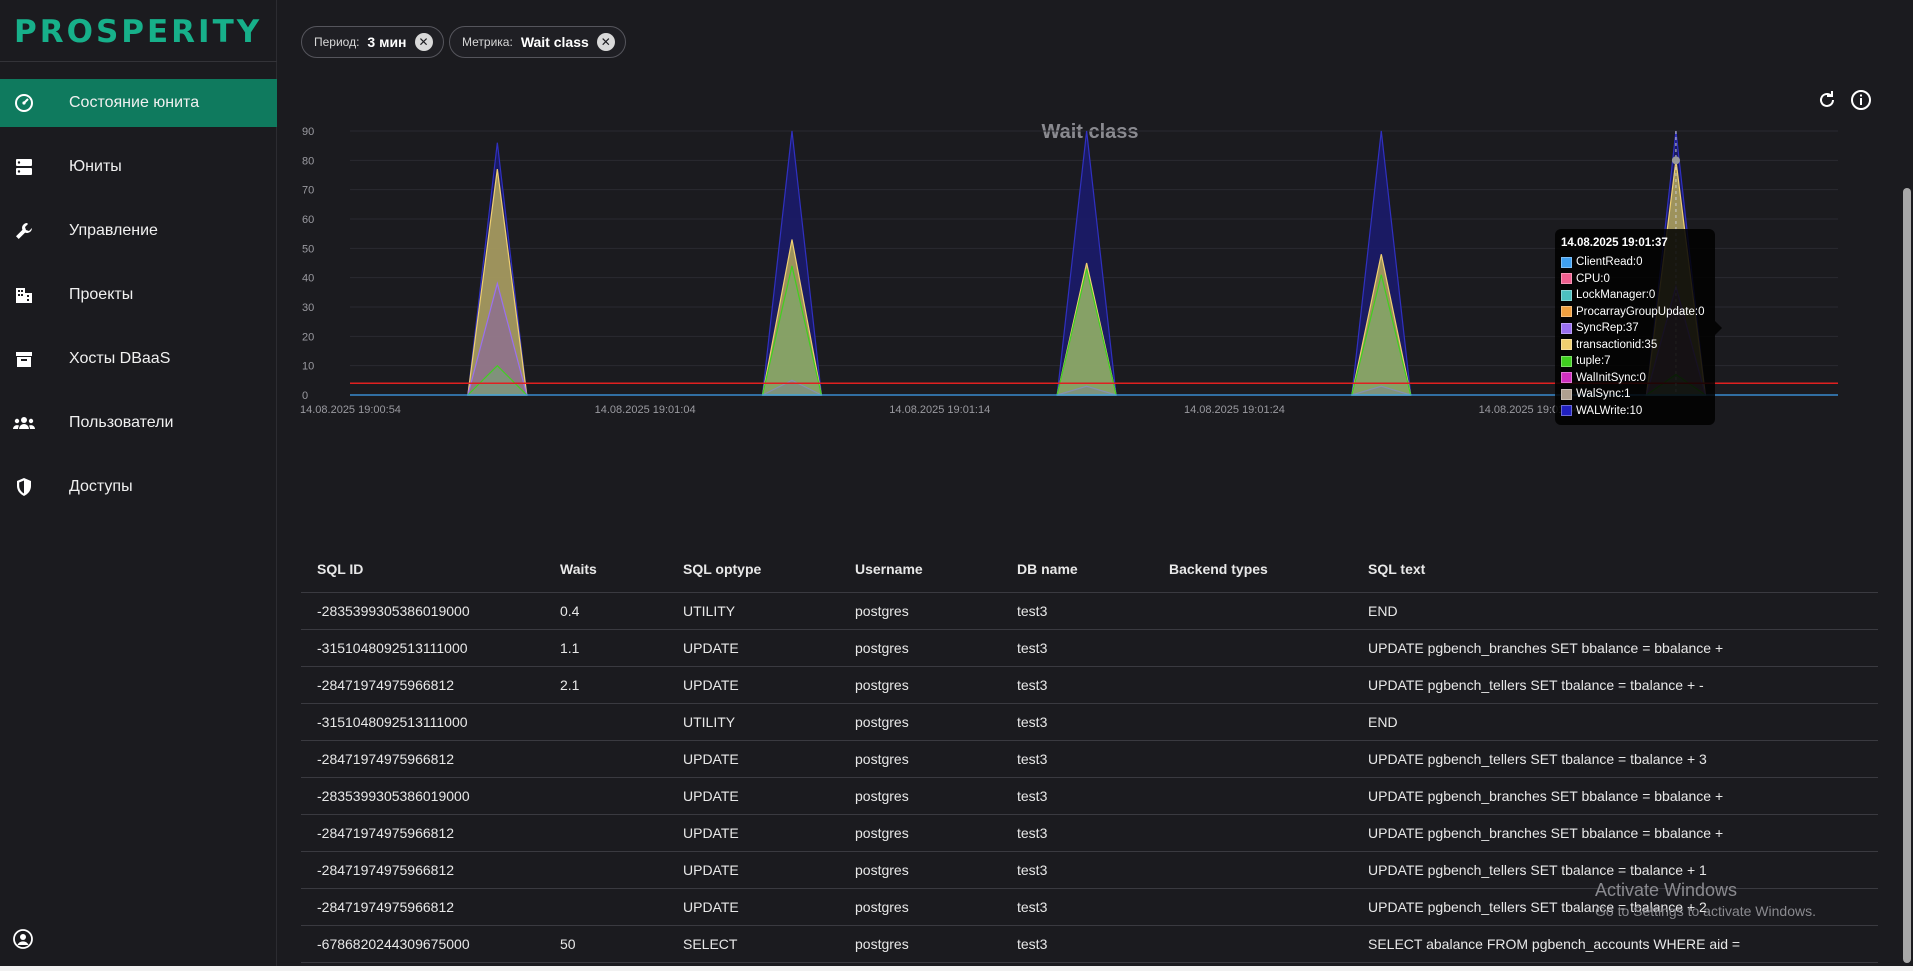 This screenshot has width=1913, height=971. I want to click on shield-icon, so click(24, 487).